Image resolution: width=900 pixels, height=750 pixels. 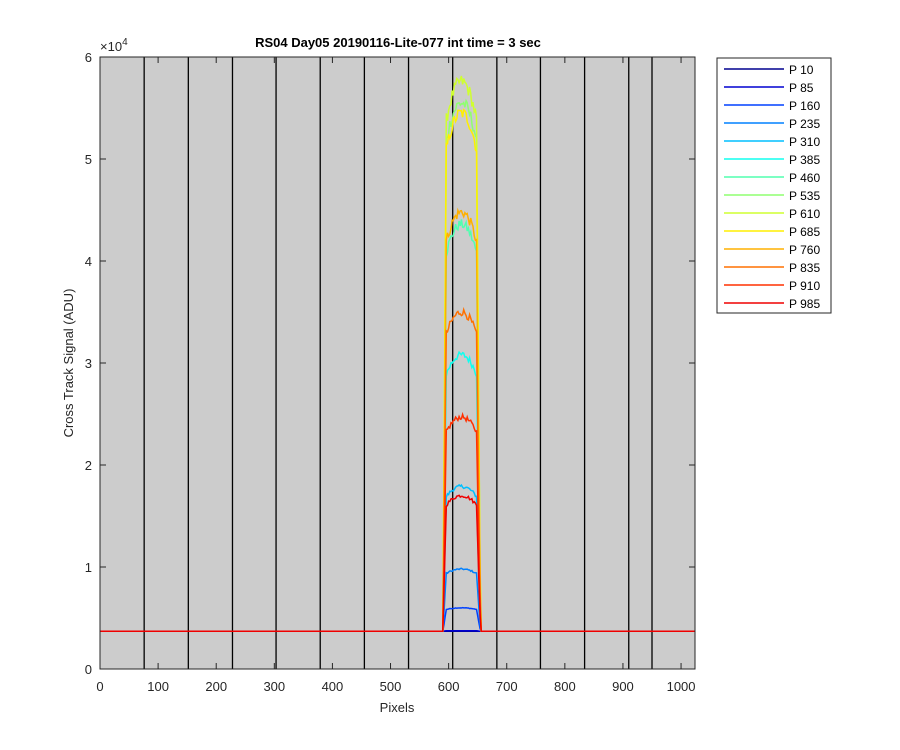 I want to click on legend-box, so click(x=774, y=185).